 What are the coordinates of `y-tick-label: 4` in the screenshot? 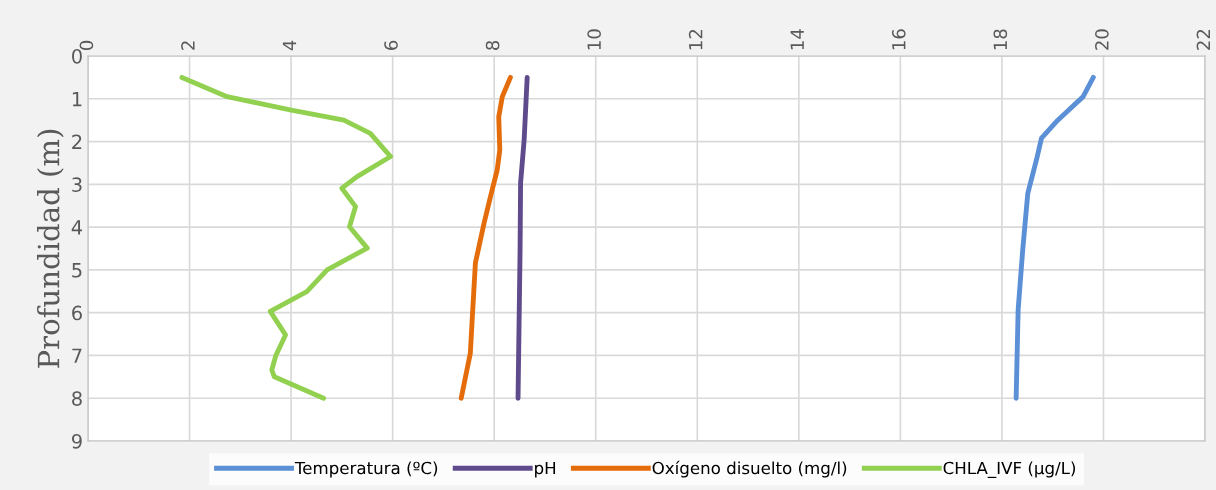 It's located at (77, 227).